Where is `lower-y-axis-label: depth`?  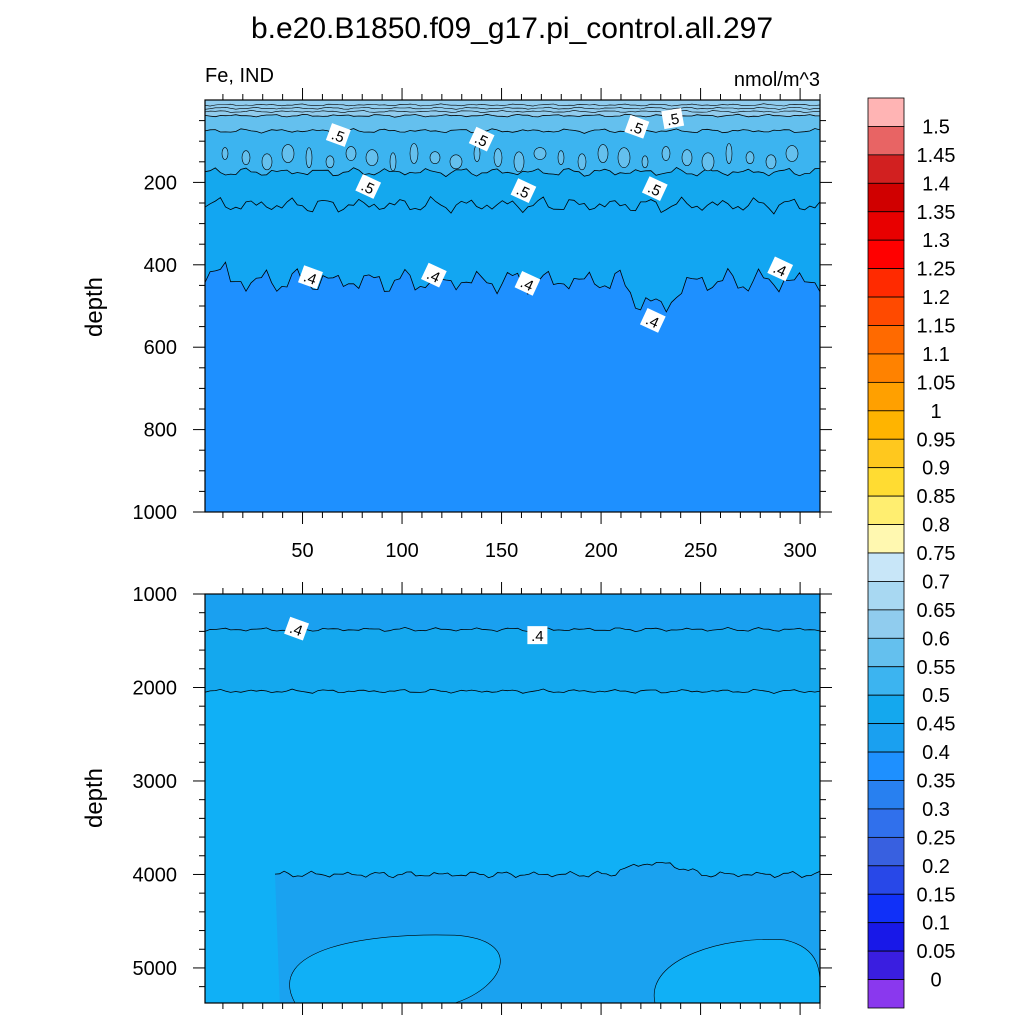 lower-y-axis-label: depth is located at coordinates (94, 798).